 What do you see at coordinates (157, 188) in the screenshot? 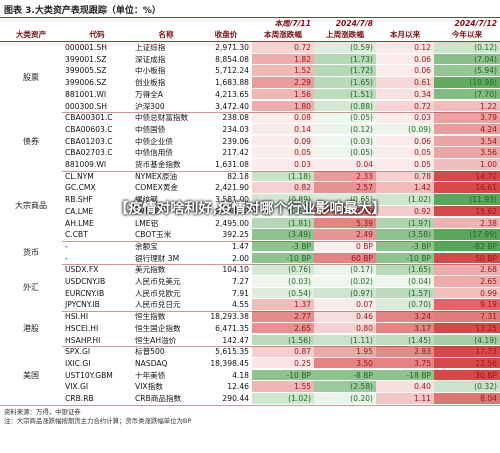
I see `name-cell: COMEX黄金` at bounding box center [157, 188].